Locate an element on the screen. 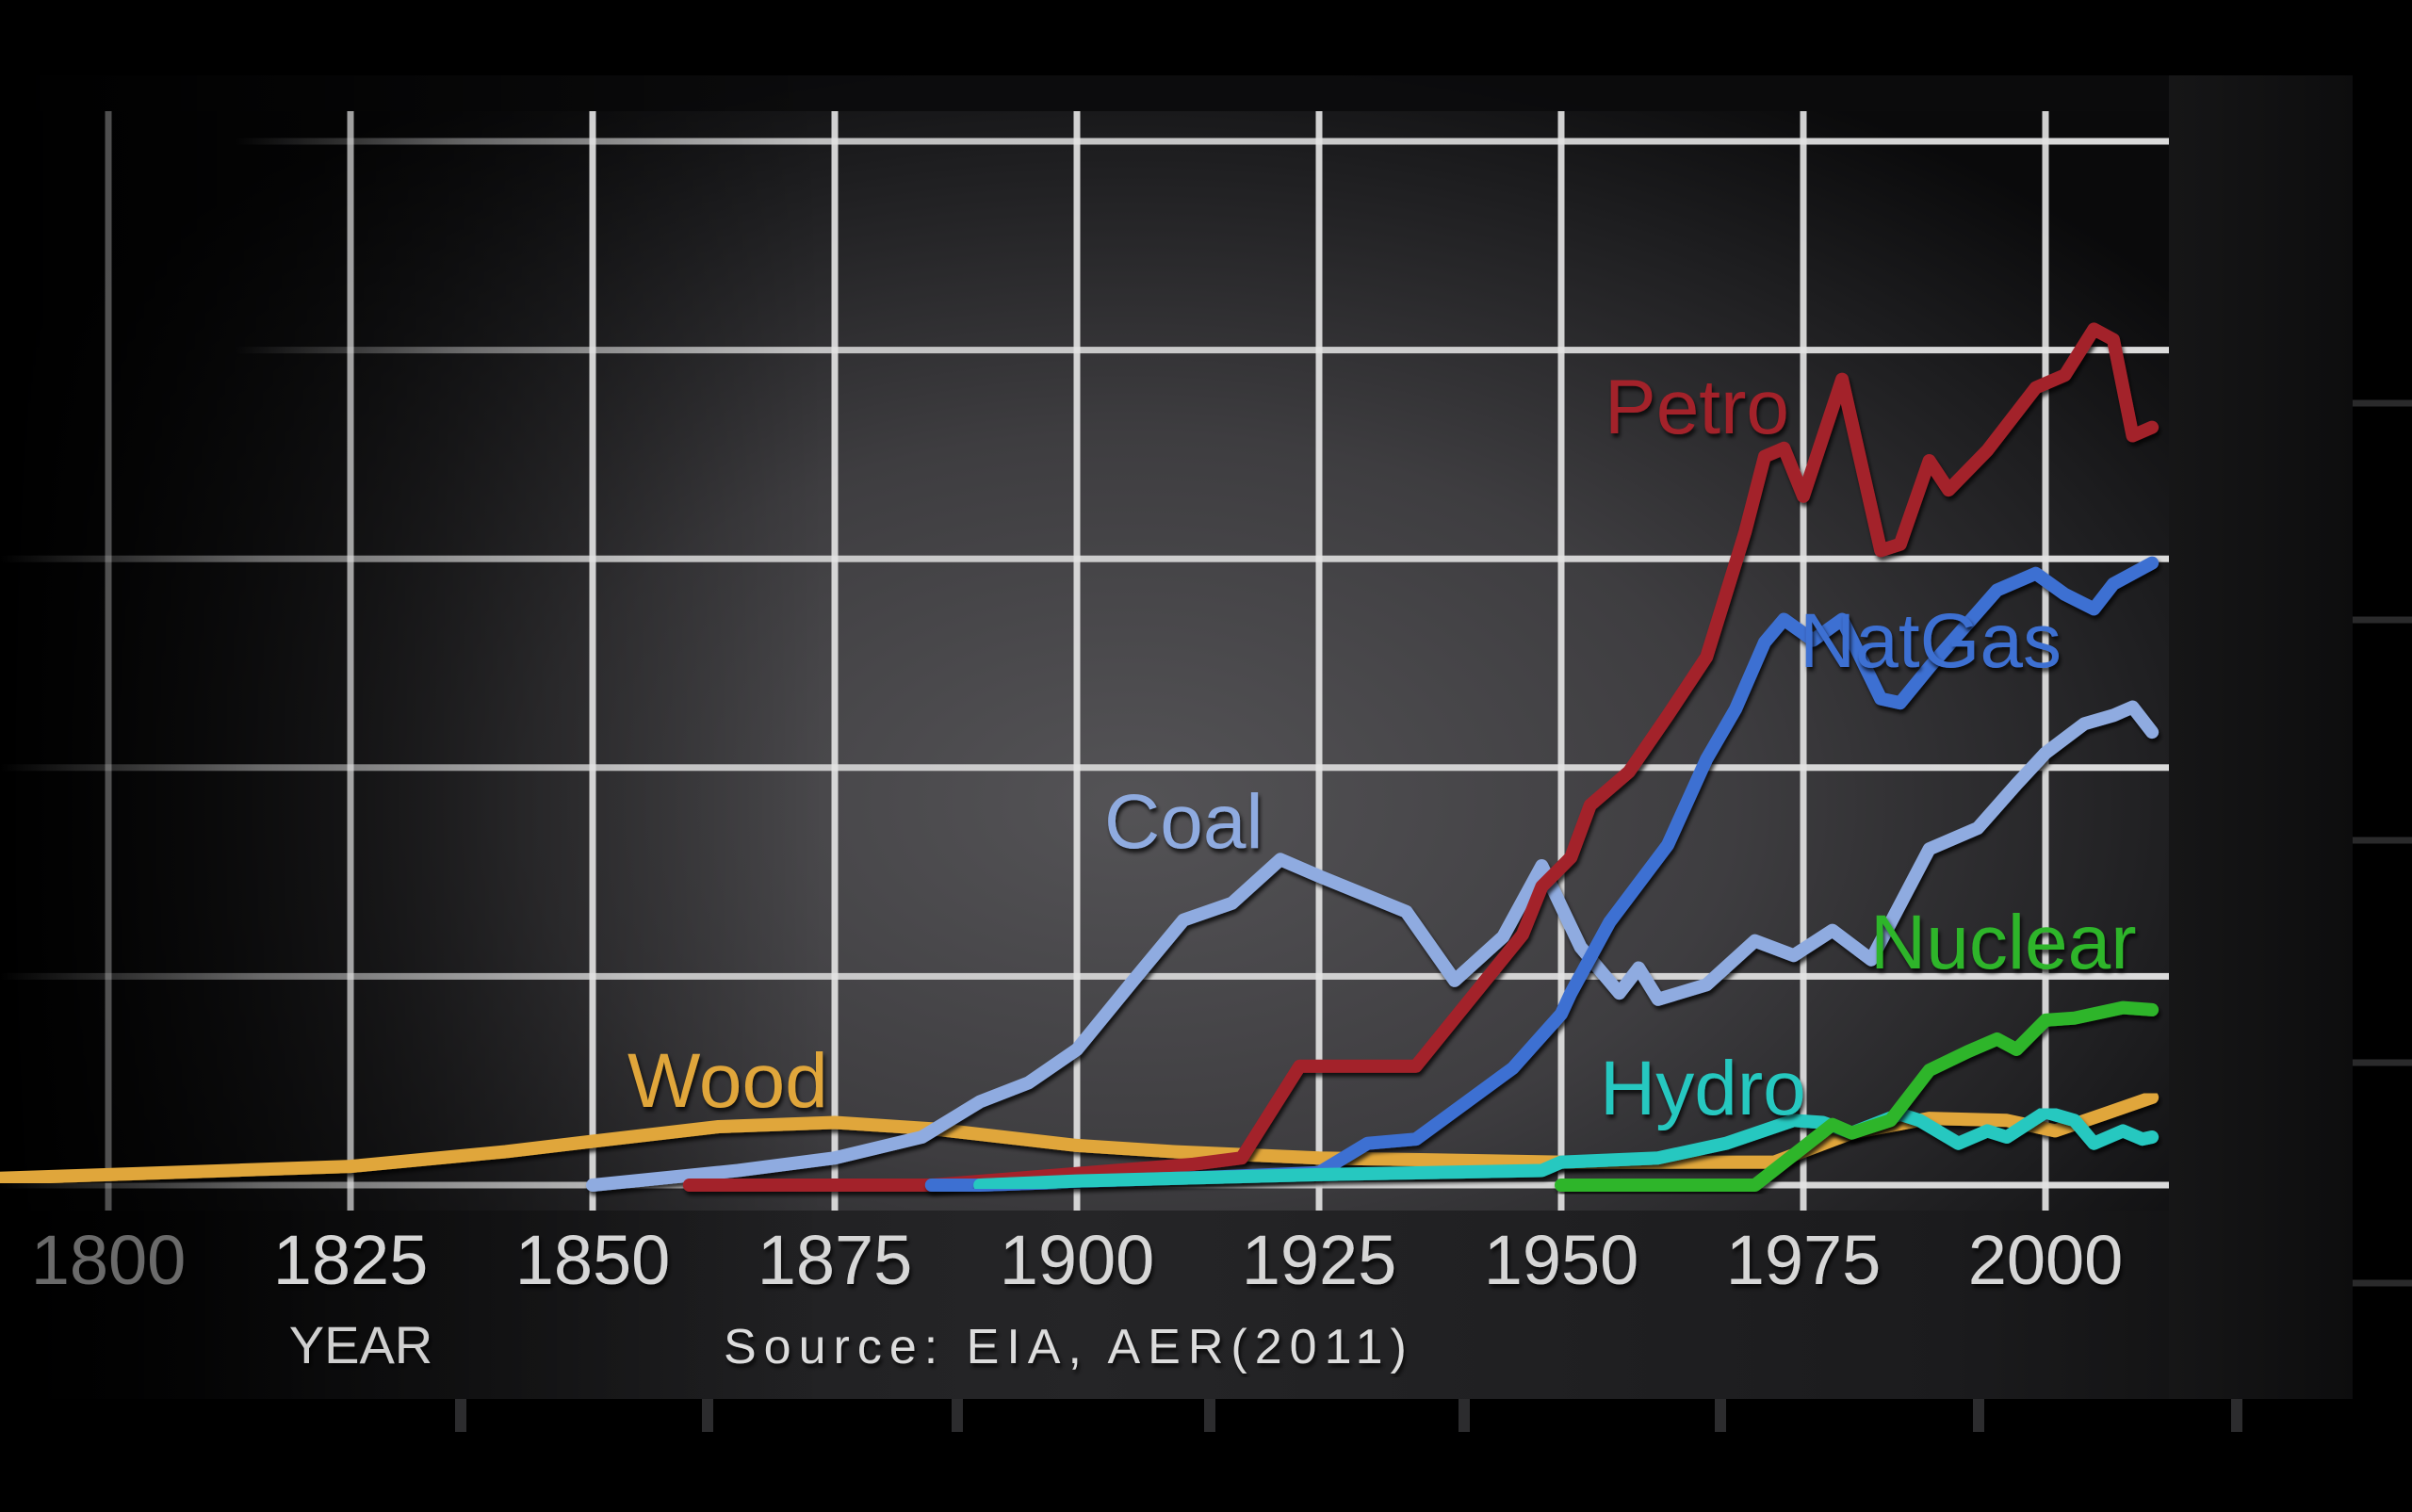 The image size is (2412, 1512). x-tick-label: 1900 is located at coordinates (1077, 1260).